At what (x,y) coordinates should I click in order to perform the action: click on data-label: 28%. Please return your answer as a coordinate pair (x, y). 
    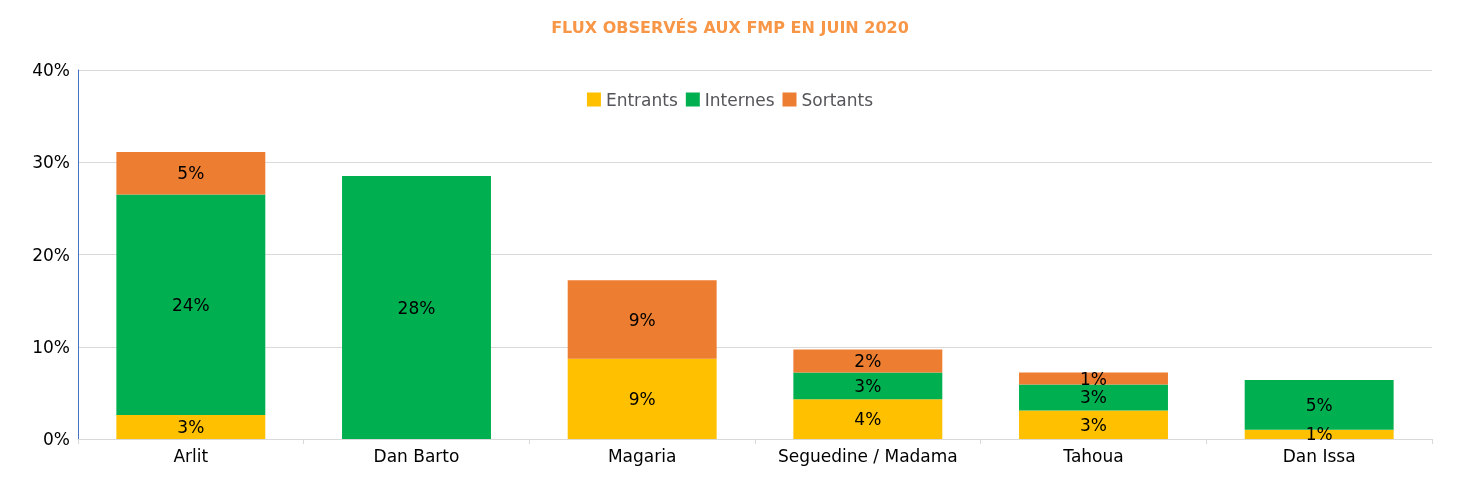
    Looking at the image, I should click on (416, 307).